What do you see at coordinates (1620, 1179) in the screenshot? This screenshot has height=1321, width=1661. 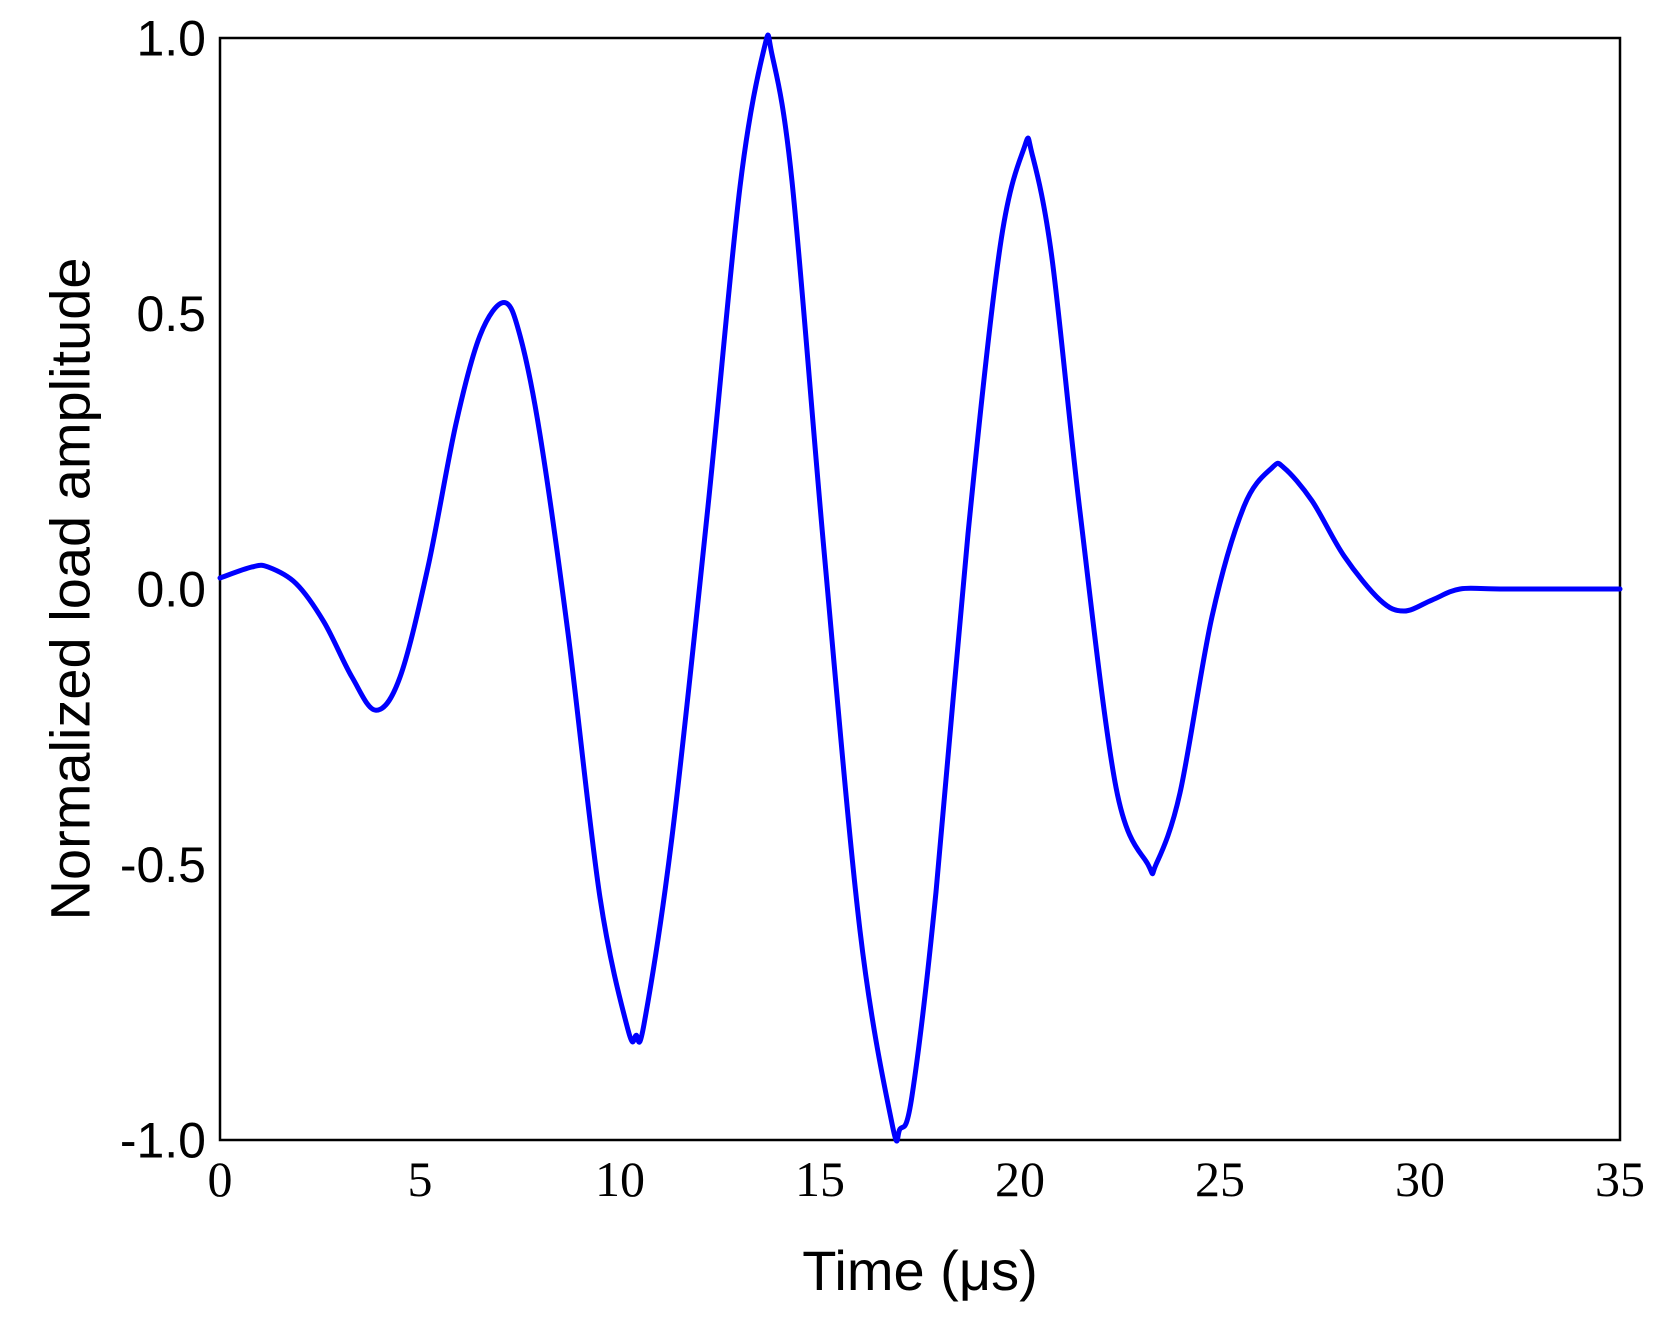 I see `x-tick-label: 35` at bounding box center [1620, 1179].